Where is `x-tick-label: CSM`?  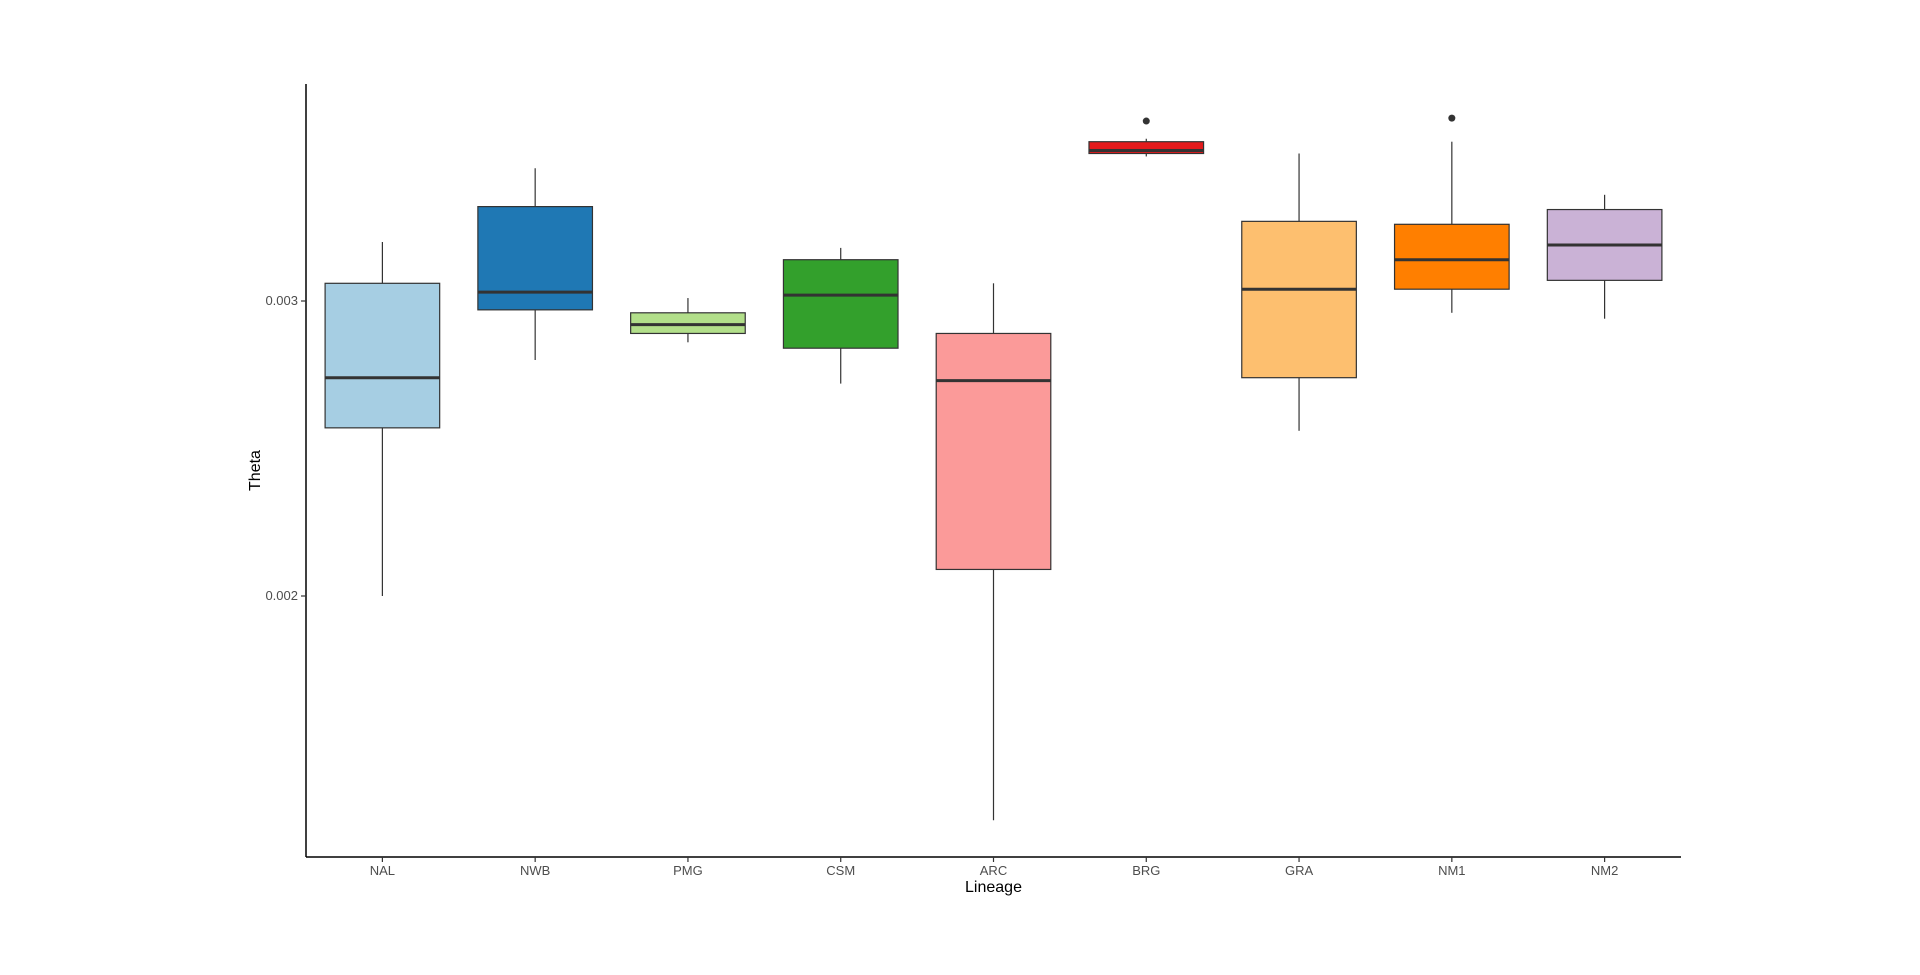
x-tick-label: CSM is located at coordinates (840, 870).